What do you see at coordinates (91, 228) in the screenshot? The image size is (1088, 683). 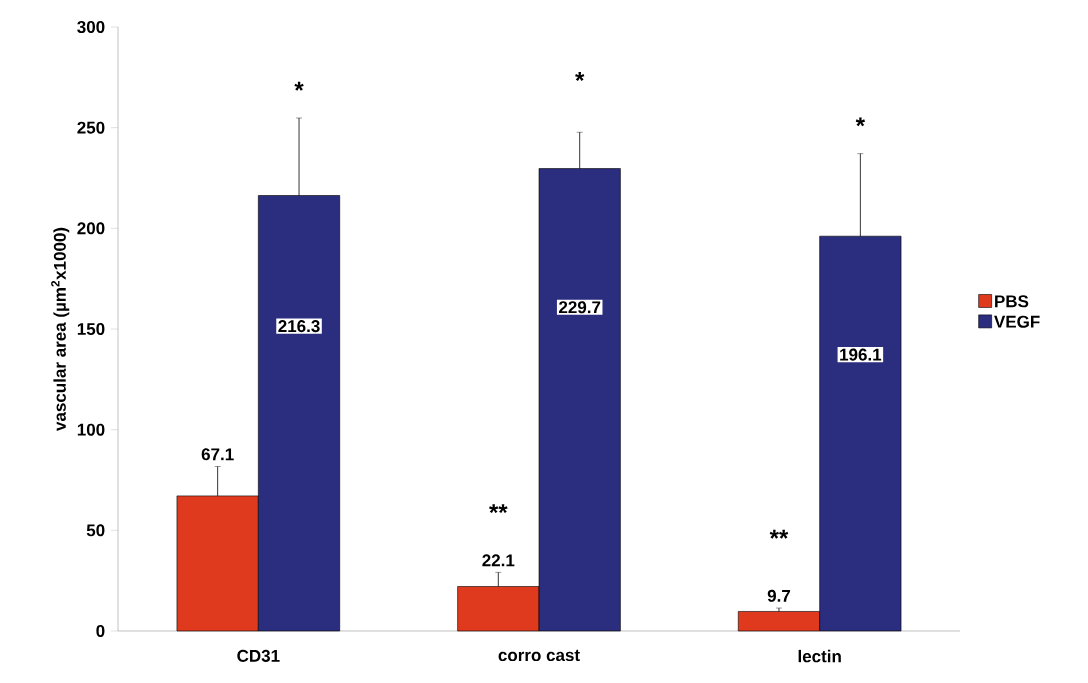 I see `y-tick-label: 200` at bounding box center [91, 228].